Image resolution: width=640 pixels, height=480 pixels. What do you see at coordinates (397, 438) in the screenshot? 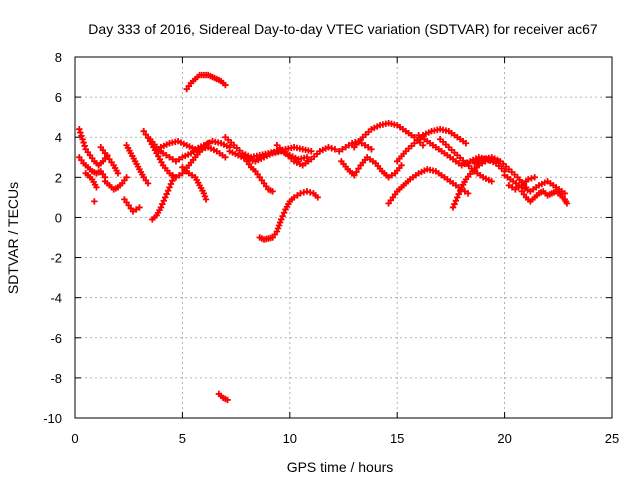
I see `x-tick-label: 15` at bounding box center [397, 438].